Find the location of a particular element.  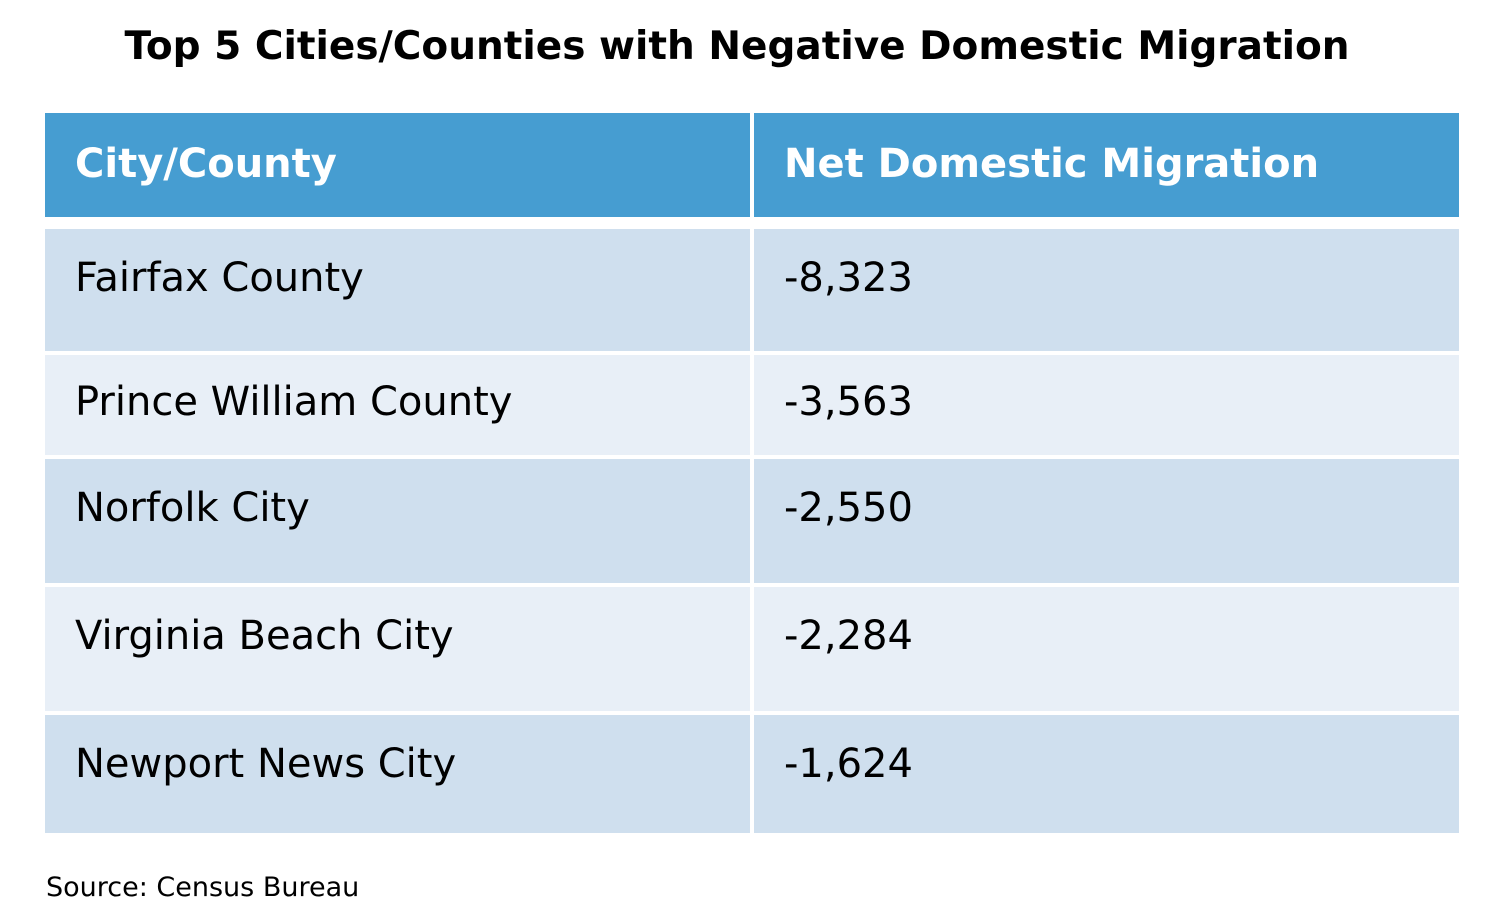

source-note: Source: Census Bureau is located at coordinates (203, 887).